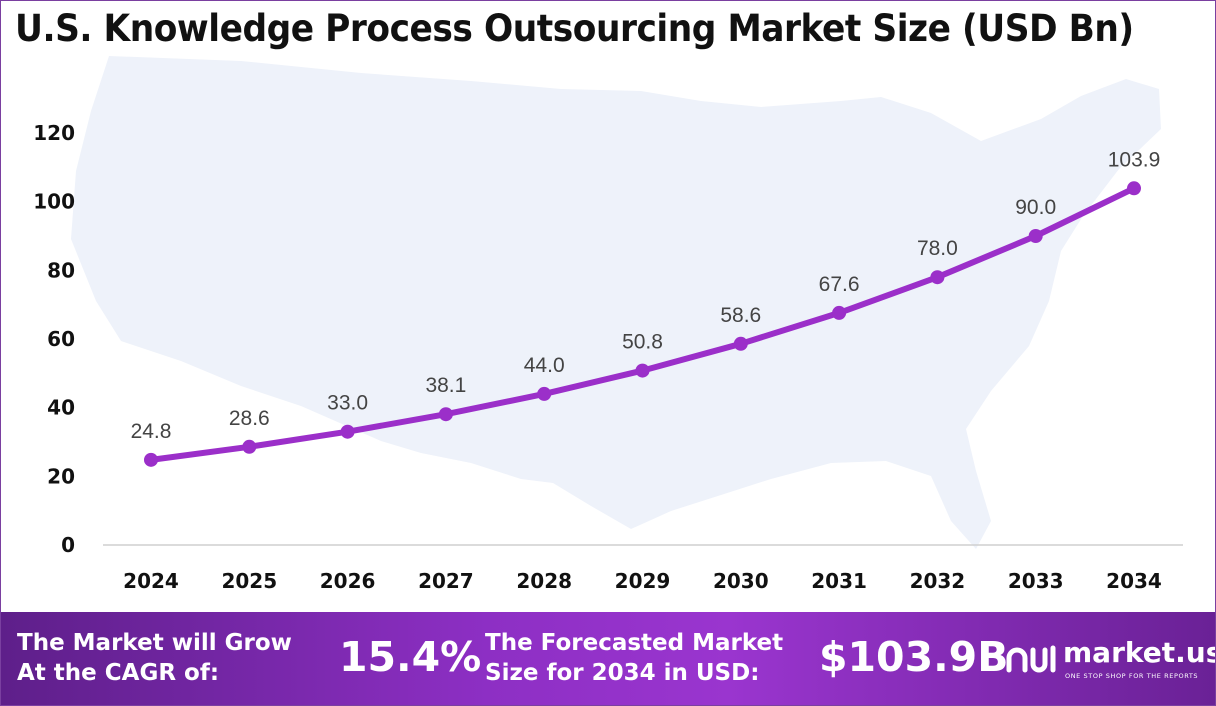 This screenshot has width=1216, height=706. Describe the element at coordinates (348, 581) in the screenshot. I see `x-tick-label: 2026` at that location.